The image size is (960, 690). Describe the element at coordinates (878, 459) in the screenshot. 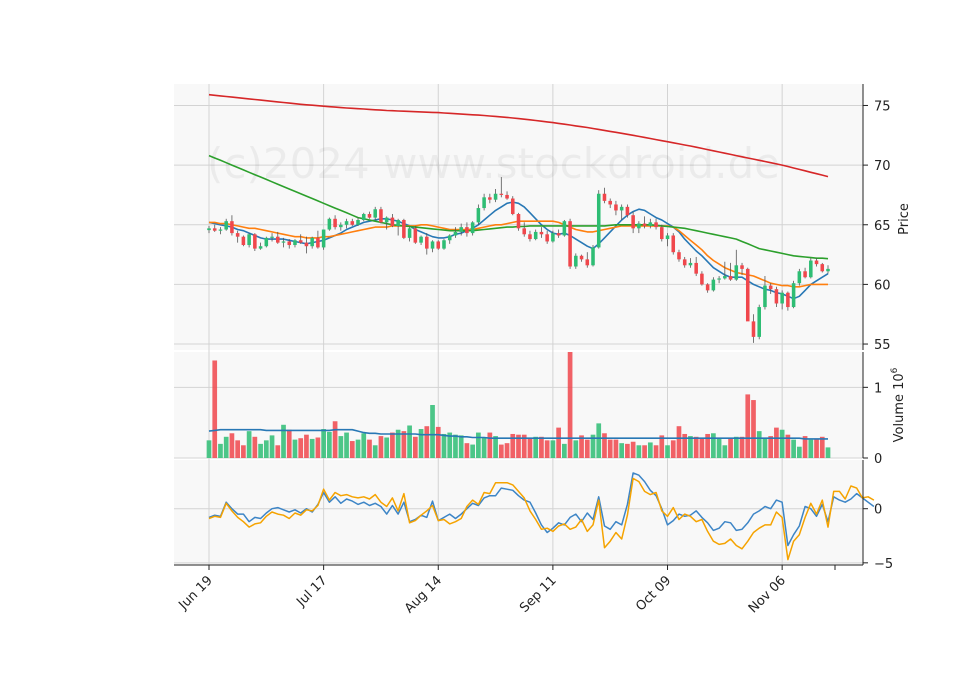

I see `volume-y-tick-label: 0` at that location.